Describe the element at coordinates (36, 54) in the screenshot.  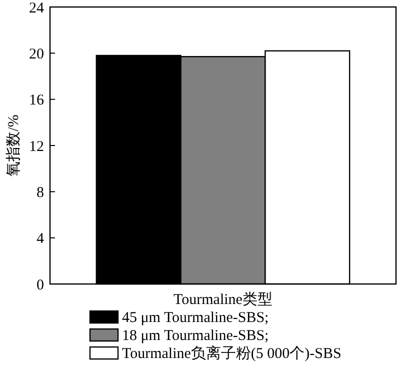
I see `y-tick-label: 20` at that location.